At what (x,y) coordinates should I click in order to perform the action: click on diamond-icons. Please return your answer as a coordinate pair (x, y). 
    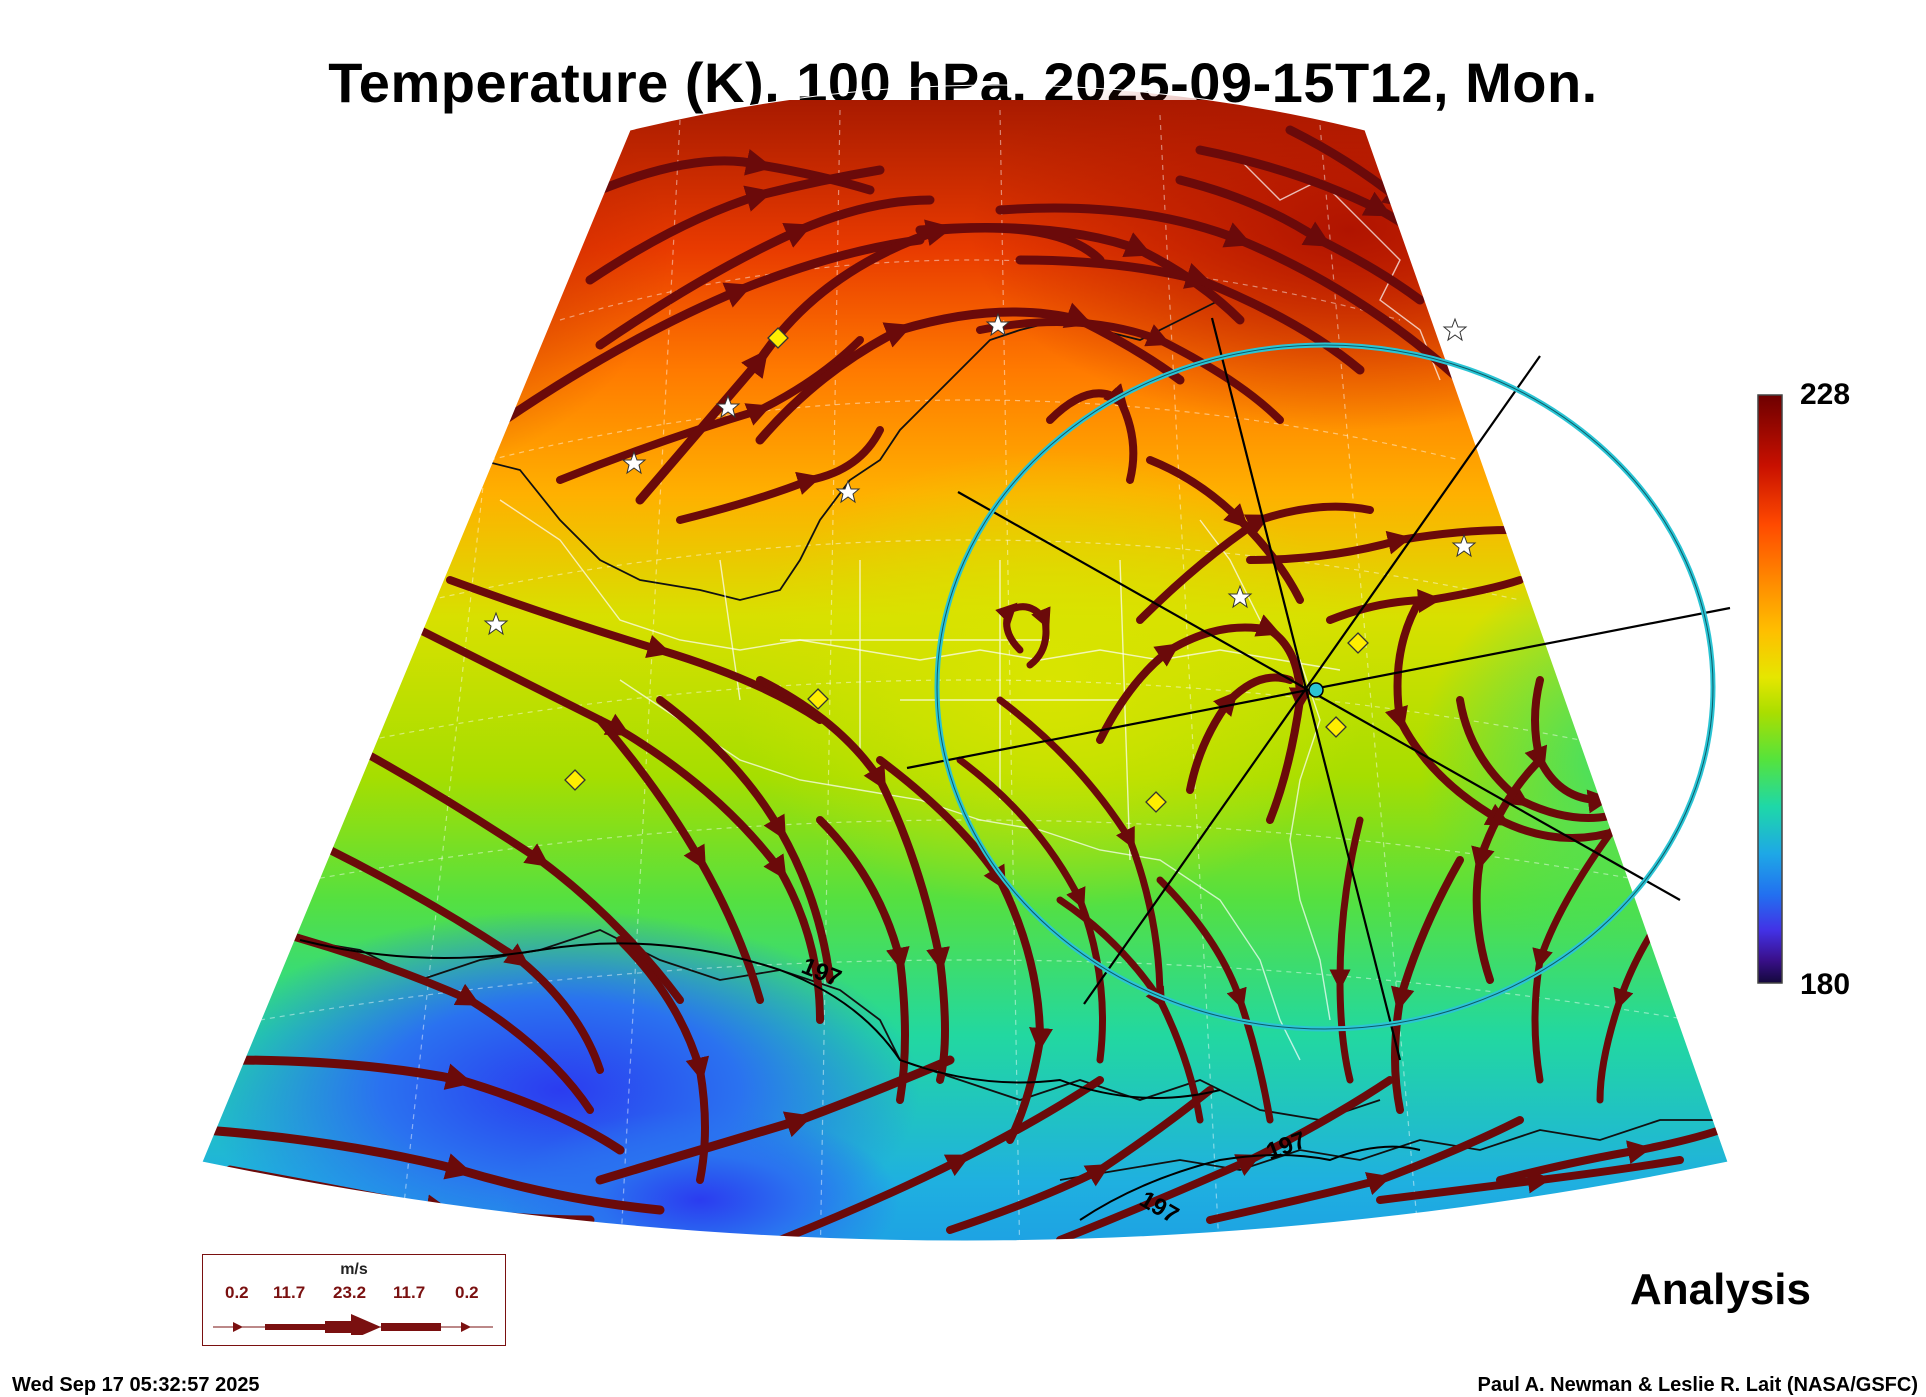
    Looking at the image, I should click on (966, 570).